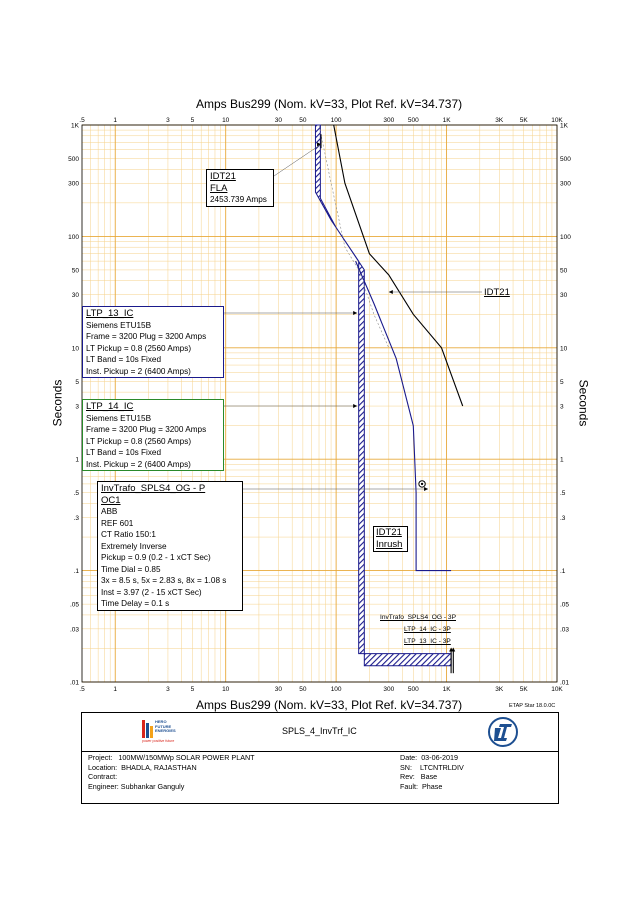 The width and height of the screenshot is (638, 903). What do you see at coordinates (135, 603) in the screenshot?
I see `invtrafo-line: Time Delay = 0.1 s` at bounding box center [135, 603].